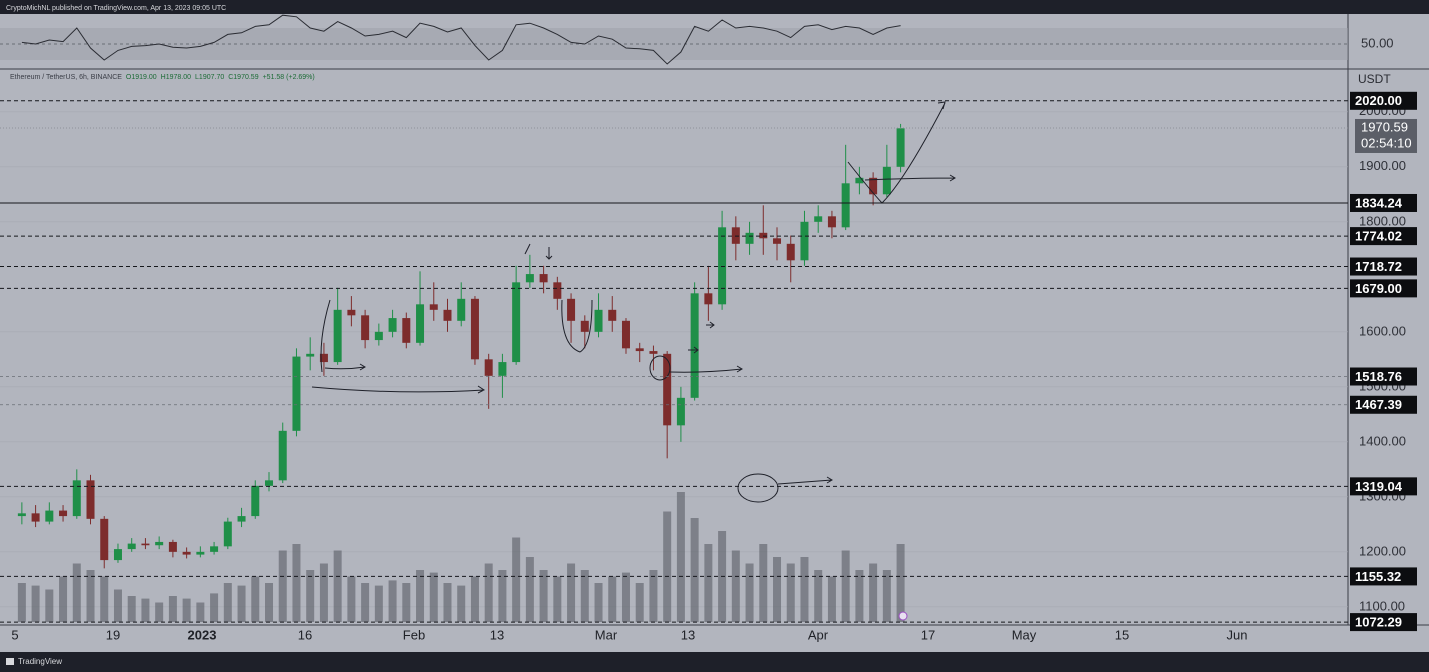 This screenshot has height=672, width=1429. I want to click on x-tick-label: 16, so click(305, 634).